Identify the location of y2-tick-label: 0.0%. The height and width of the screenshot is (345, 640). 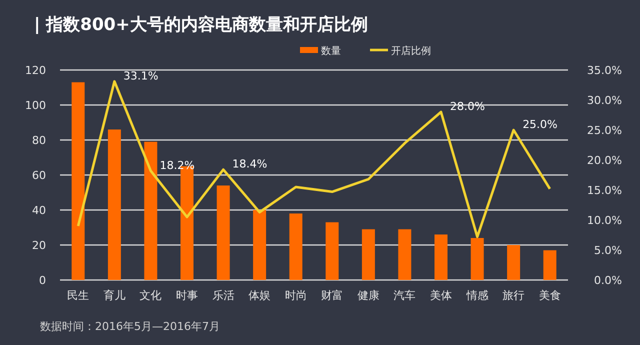
(608, 280).